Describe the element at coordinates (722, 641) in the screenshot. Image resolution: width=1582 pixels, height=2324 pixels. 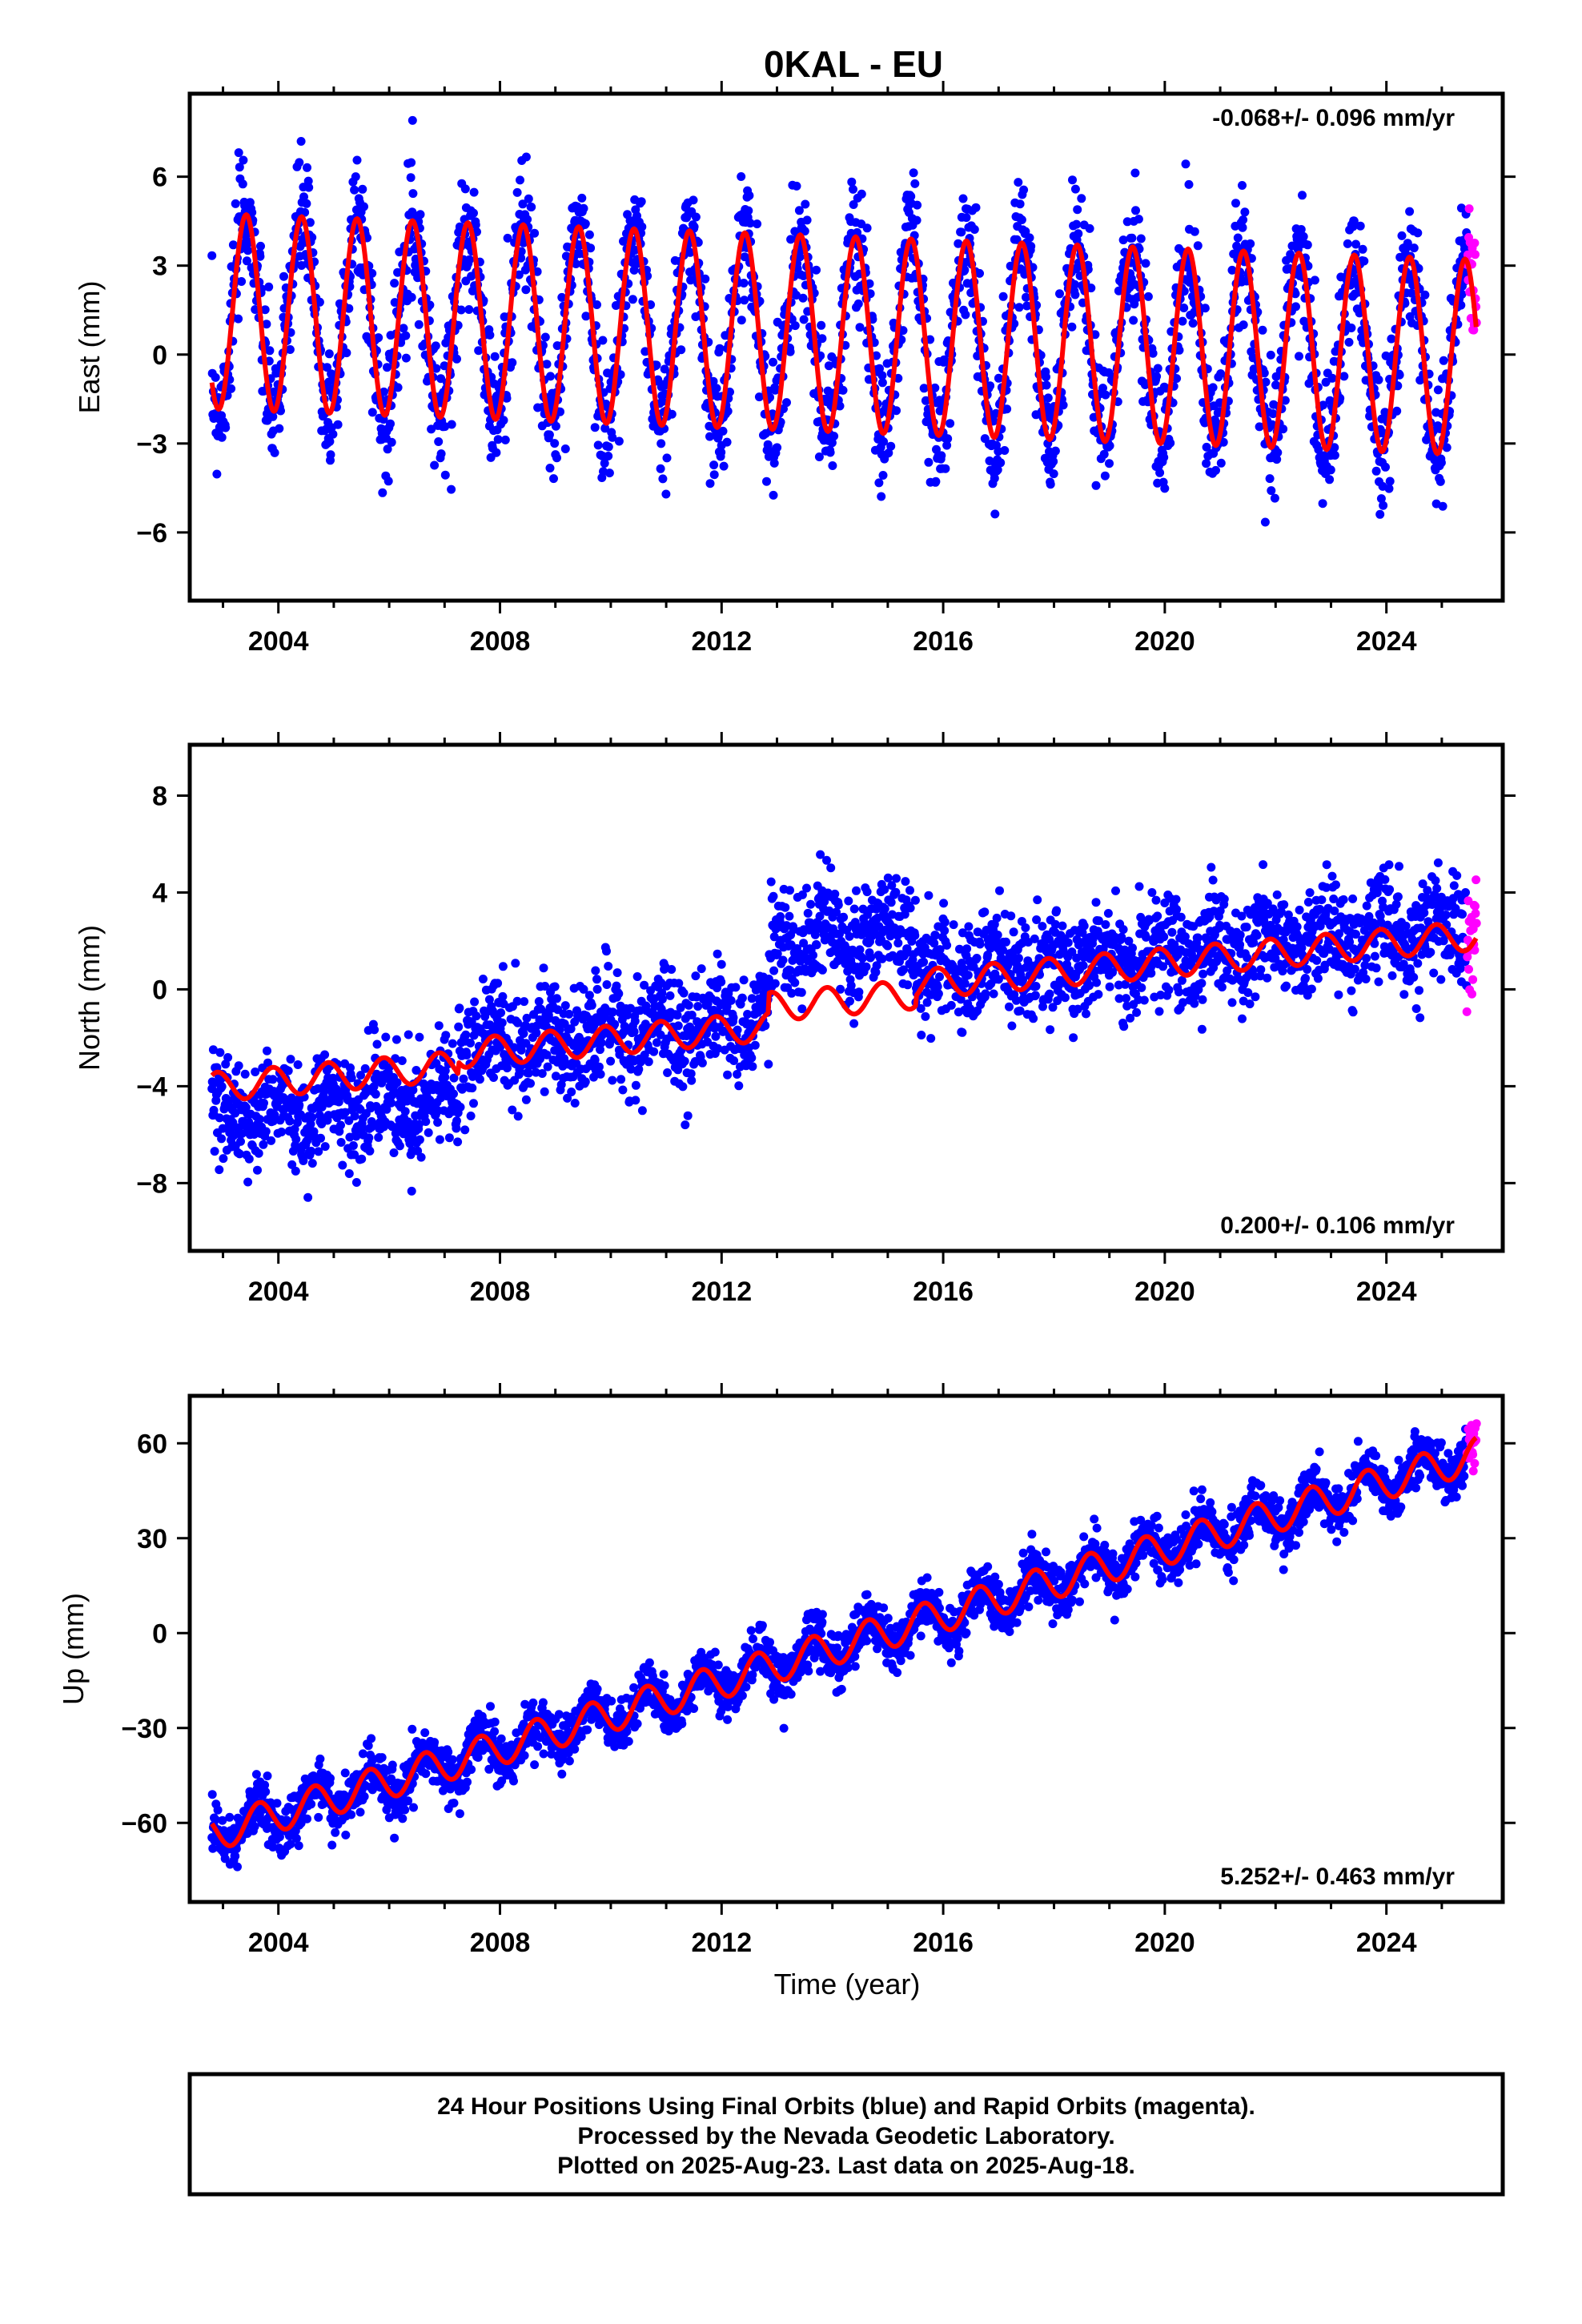
I see `east-xtick-label: 2012` at that location.